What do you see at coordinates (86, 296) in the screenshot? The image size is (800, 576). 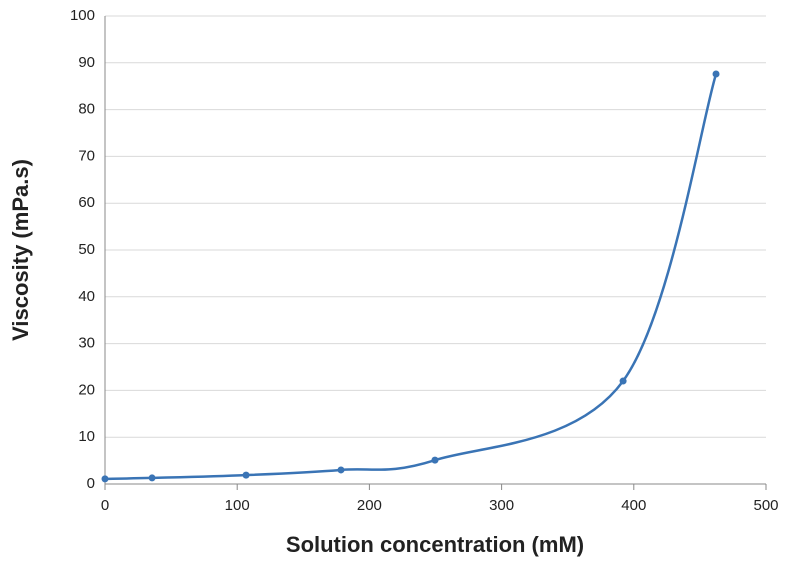 I see `y-tick-label: 40` at bounding box center [86, 296].